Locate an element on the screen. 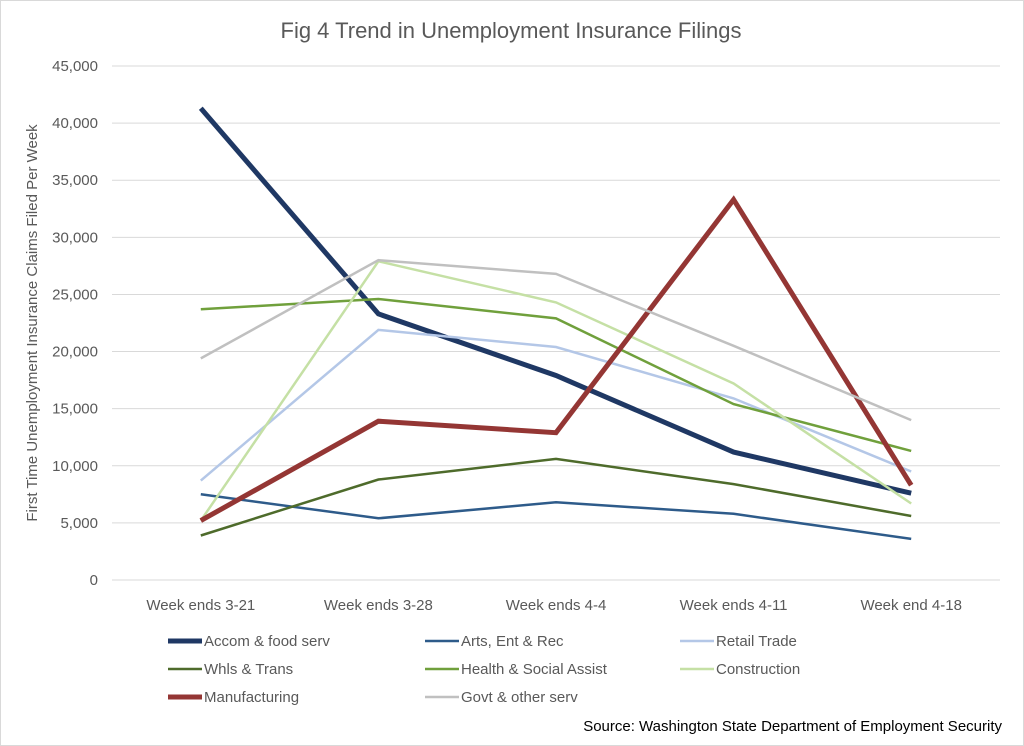  y-tick-label: 15,000 is located at coordinates (75, 409).